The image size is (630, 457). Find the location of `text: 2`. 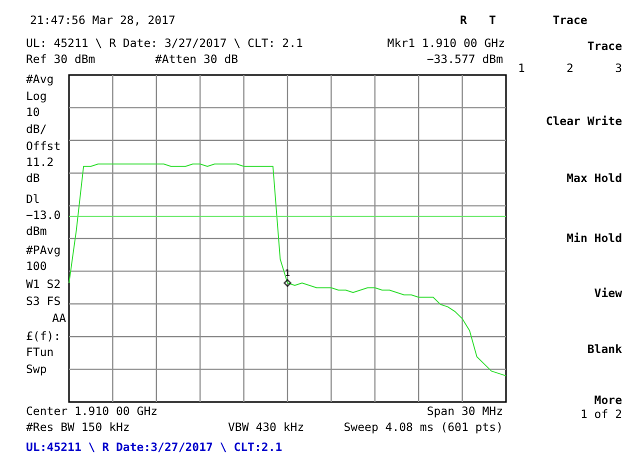

text: 2 is located at coordinates (570, 68).